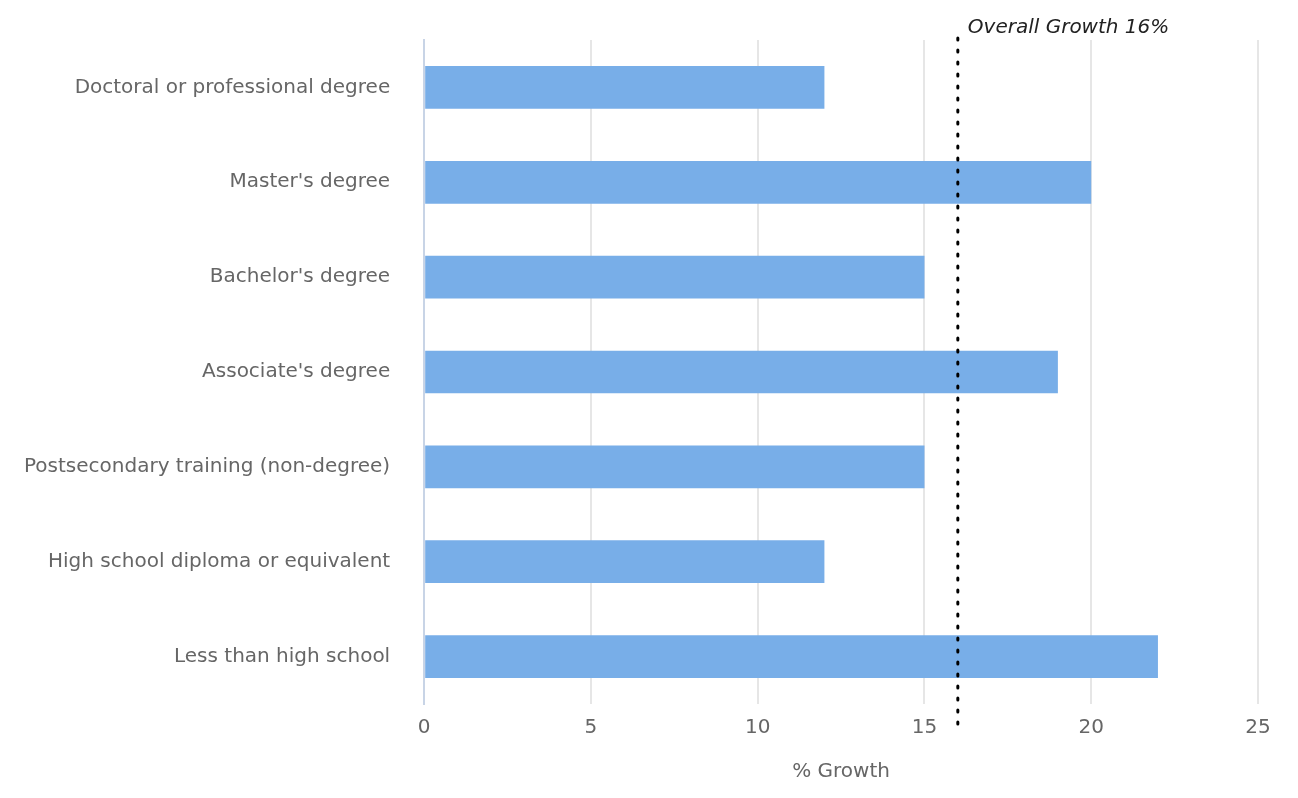  I want to click on x-axis-title: % Growth, so click(841, 770).